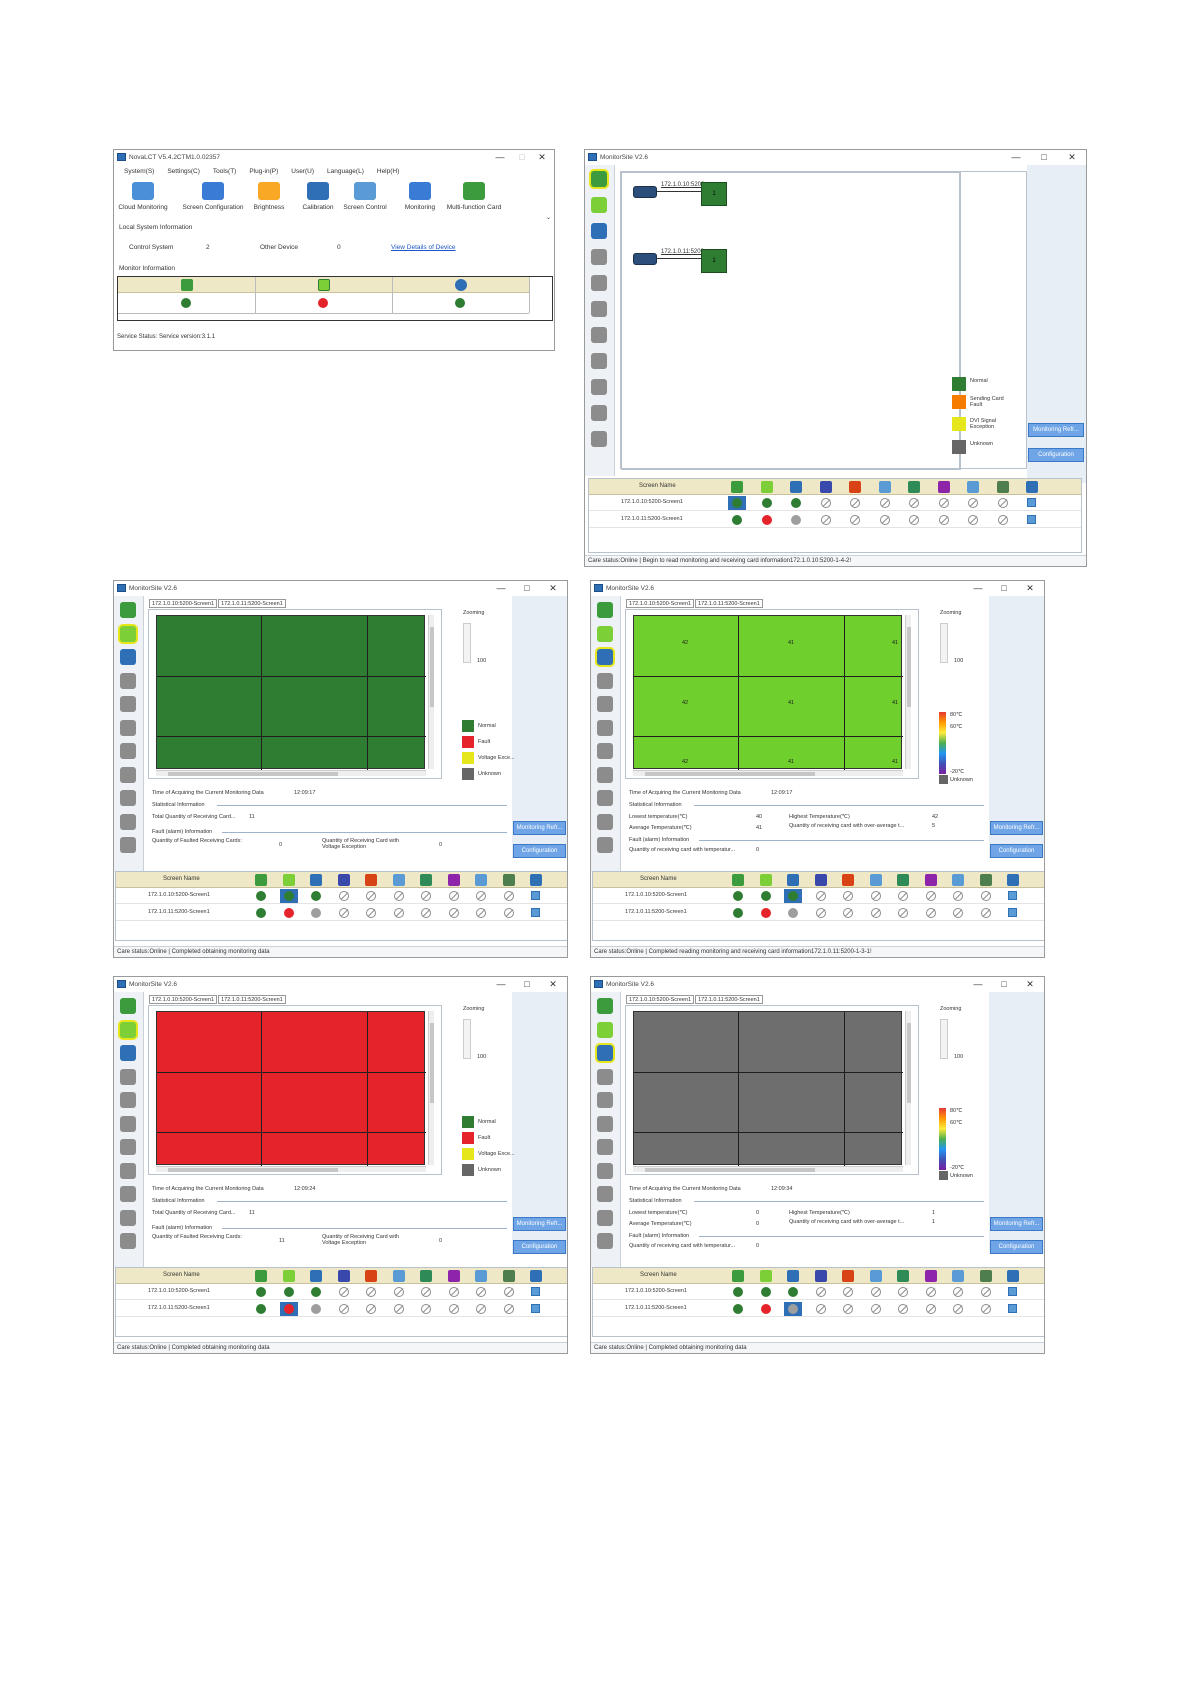 The width and height of the screenshot is (1191, 1684). Describe the element at coordinates (213, 196) in the screenshot. I see `tool-1-button: Screen Configuration` at that location.